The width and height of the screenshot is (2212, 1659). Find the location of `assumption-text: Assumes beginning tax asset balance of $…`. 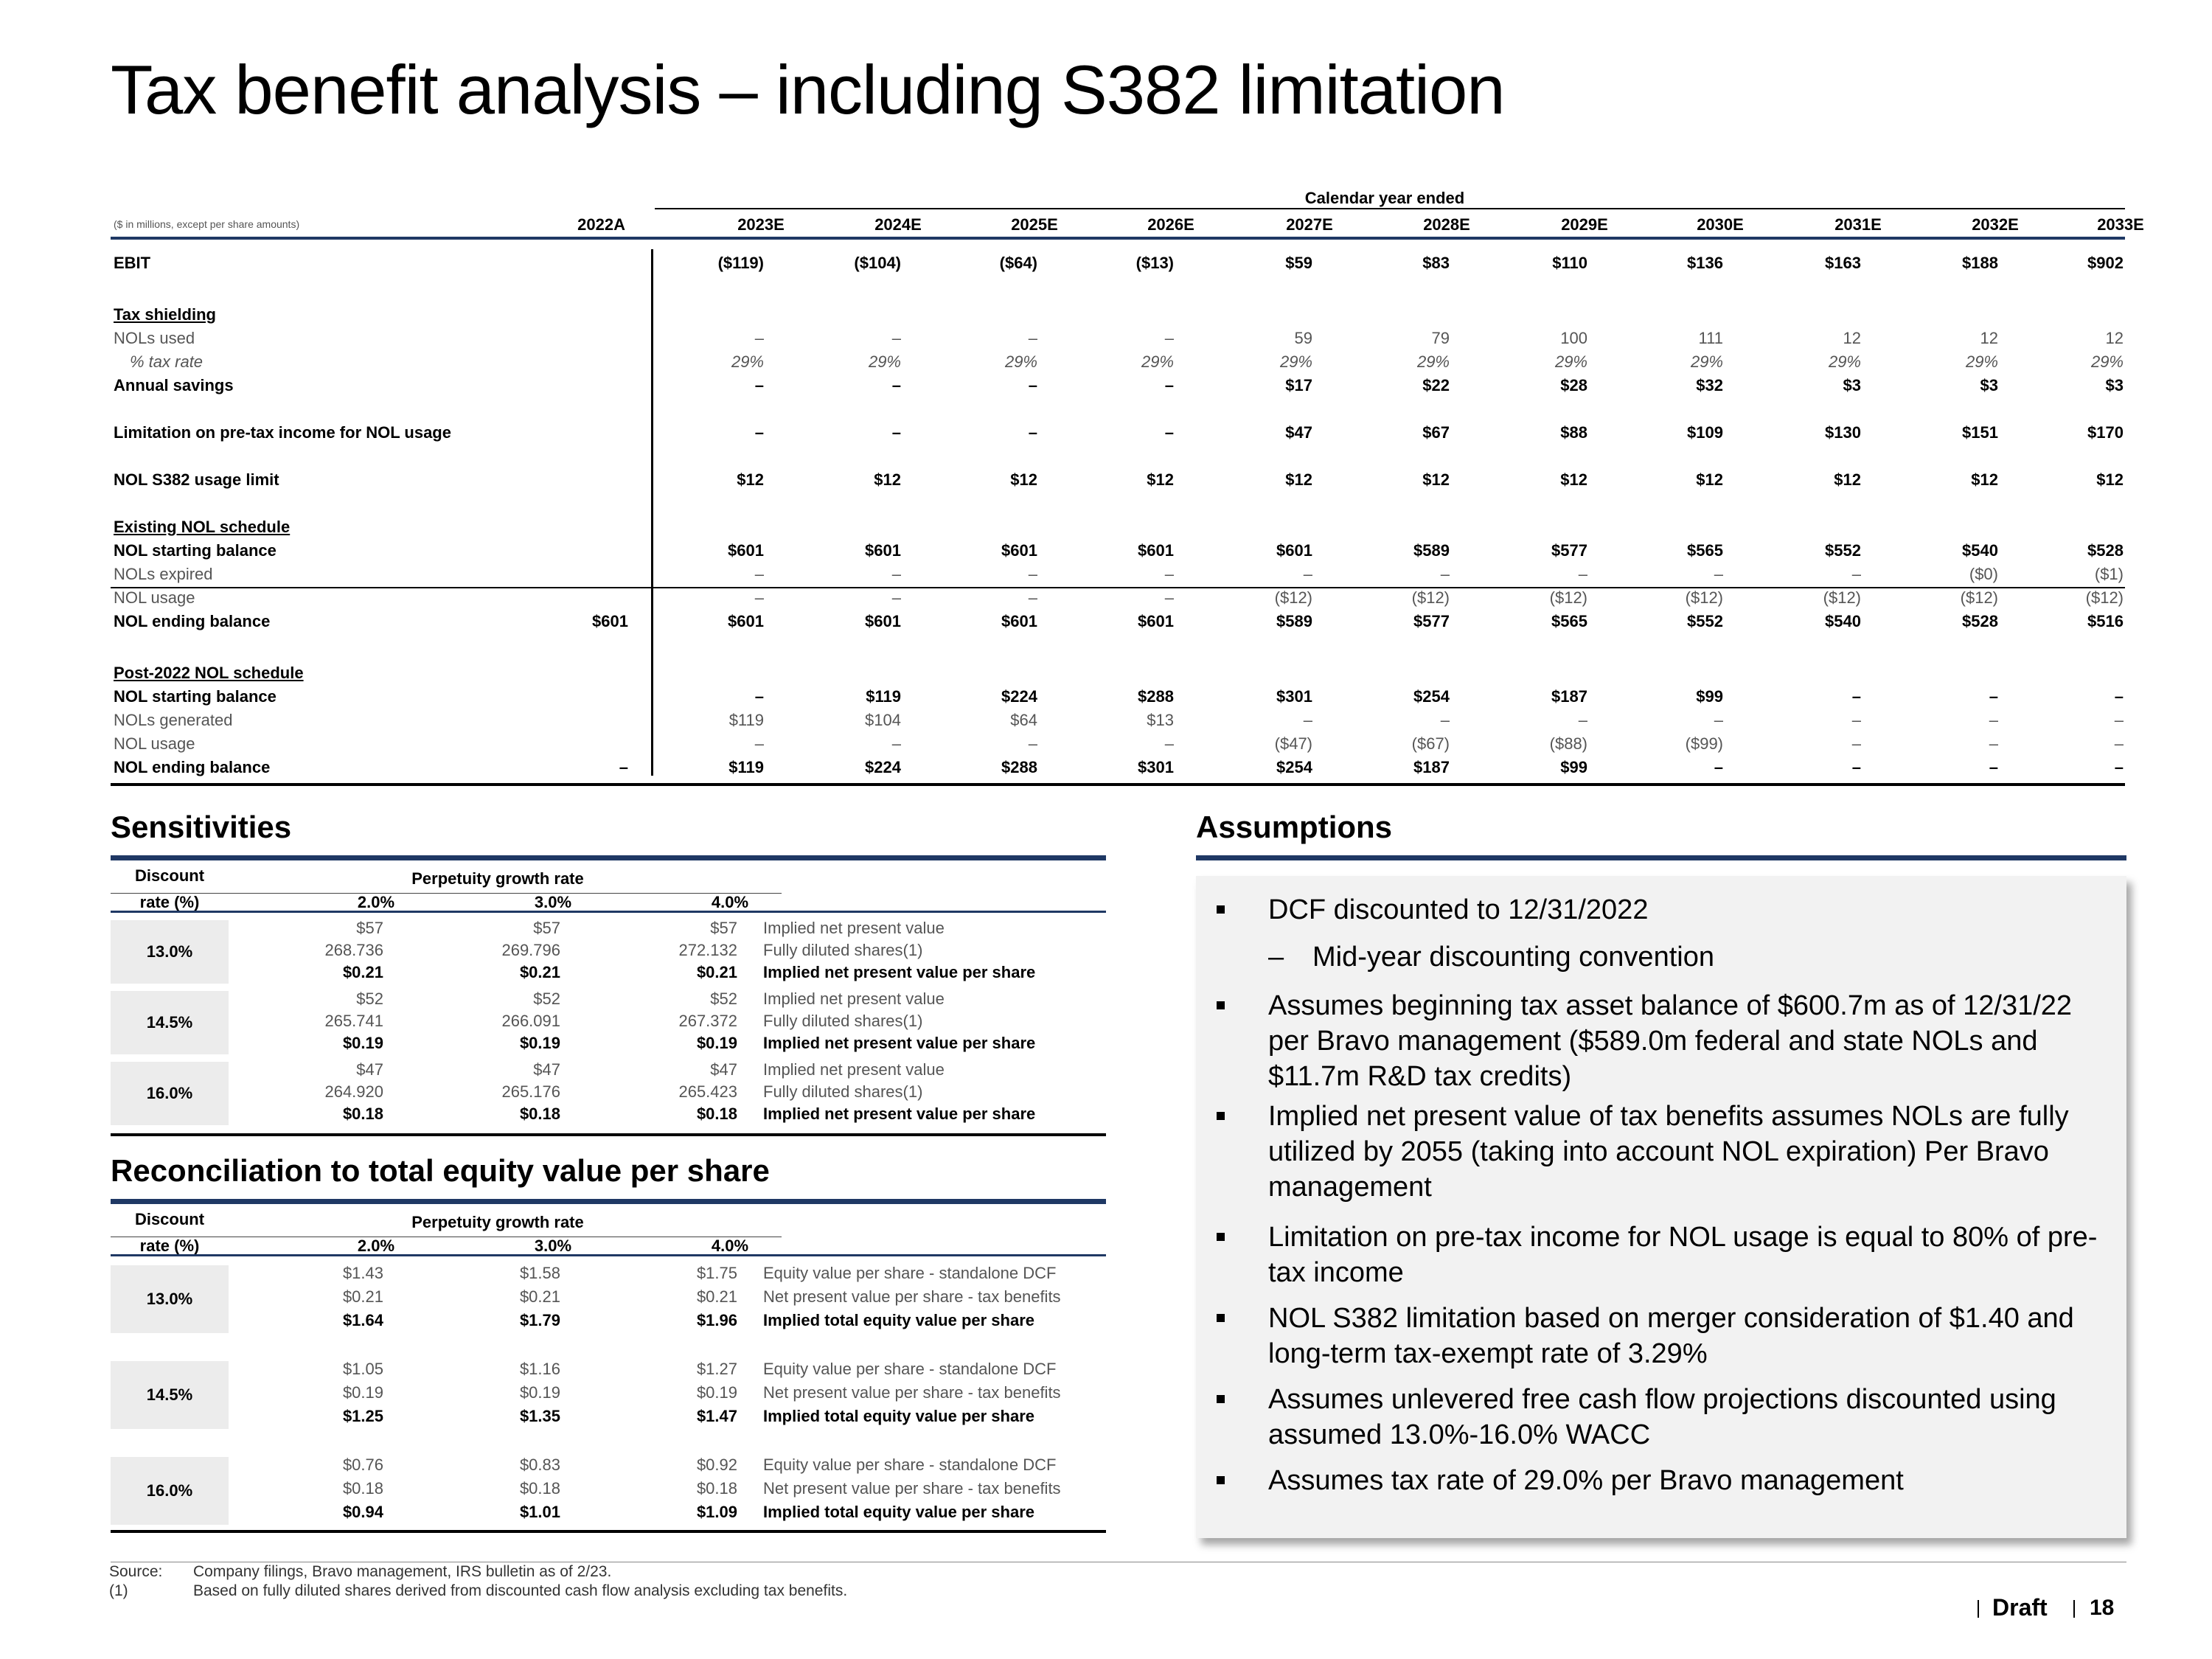

assumption-text: Assumes beginning tax asset balance of $… is located at coordinates (1670, 1041).